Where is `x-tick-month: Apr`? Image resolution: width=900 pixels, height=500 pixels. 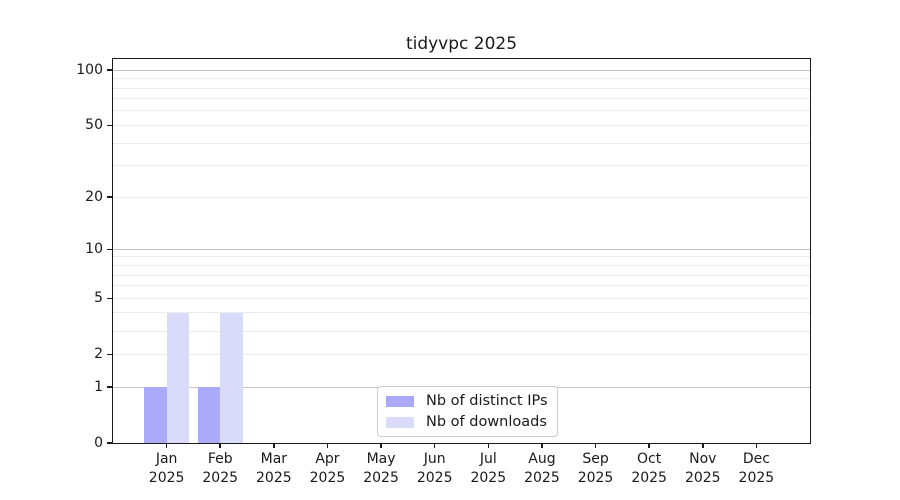
x-tick-month: Apr is located at coordinates (327, 459).